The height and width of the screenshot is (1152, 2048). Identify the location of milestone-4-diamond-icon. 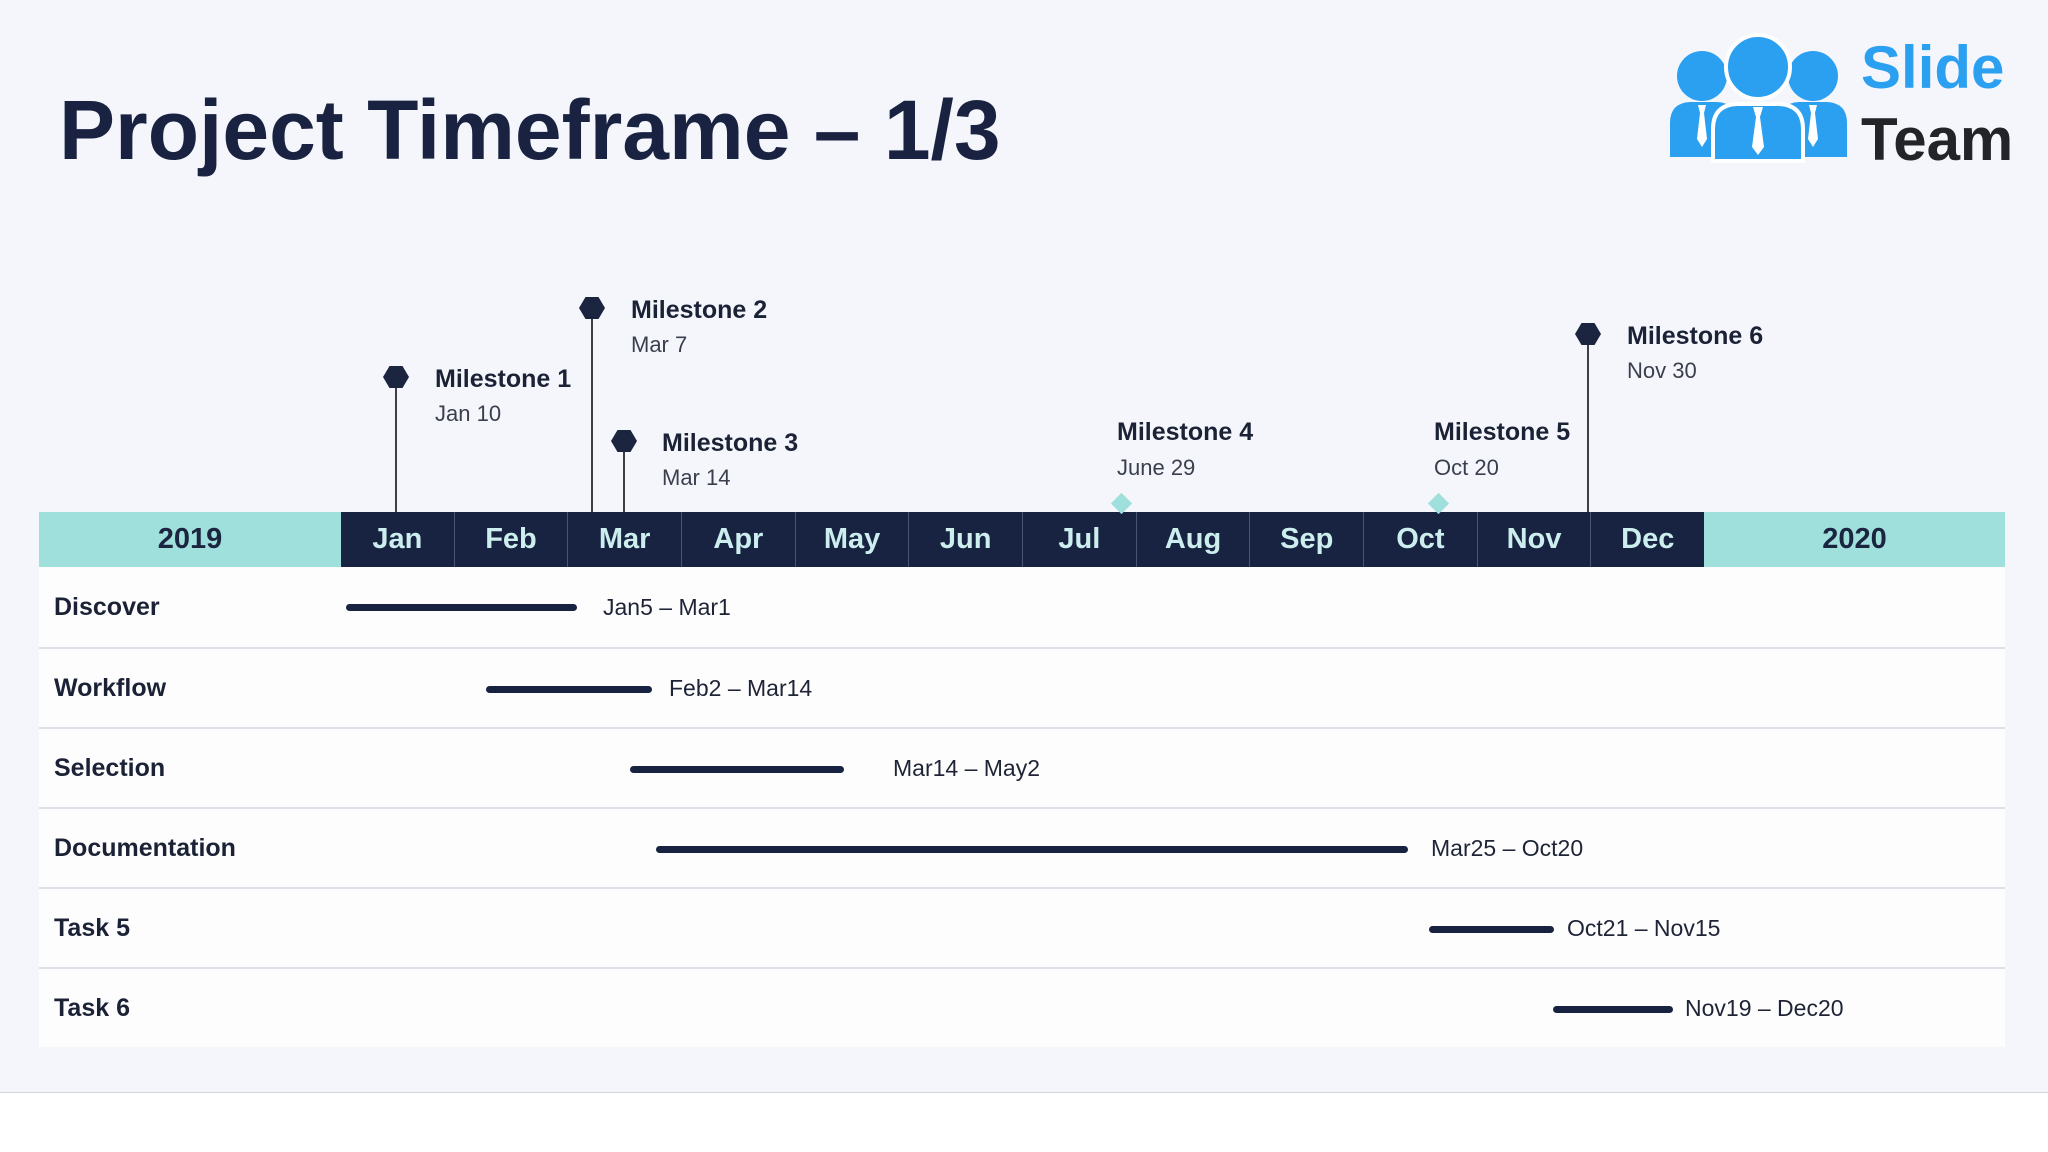
(1121, 503).